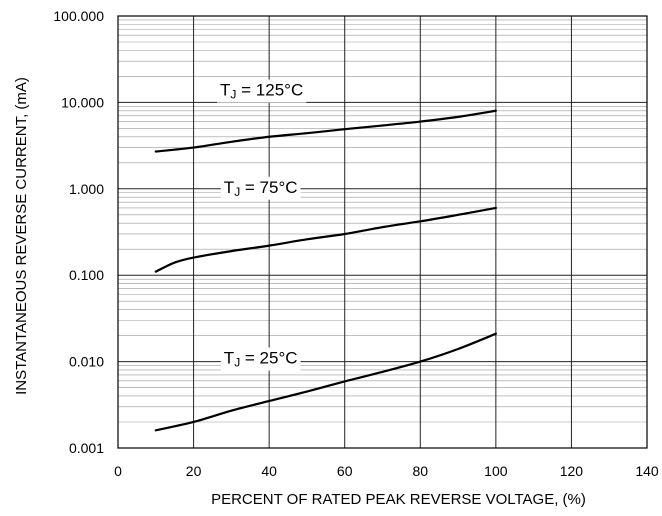 Image resolution: width=662 pixels, height=516 pixels. What do you see at coordinates (78, 232) in the screenshot?
I see `y-tick-labels: 0.001 0.010 0.100 1.000 10.000 100.000` at bounding box center [78, 232].